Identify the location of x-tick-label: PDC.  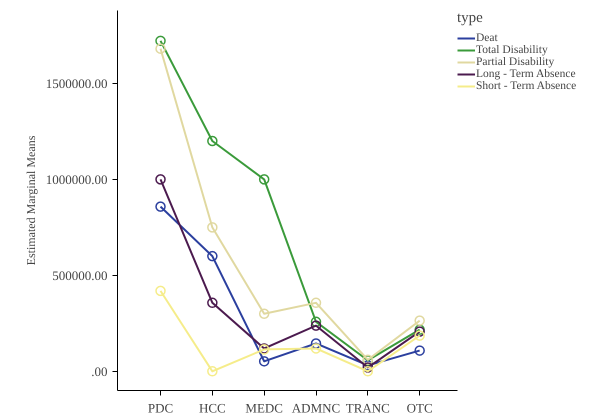
(161, 408).